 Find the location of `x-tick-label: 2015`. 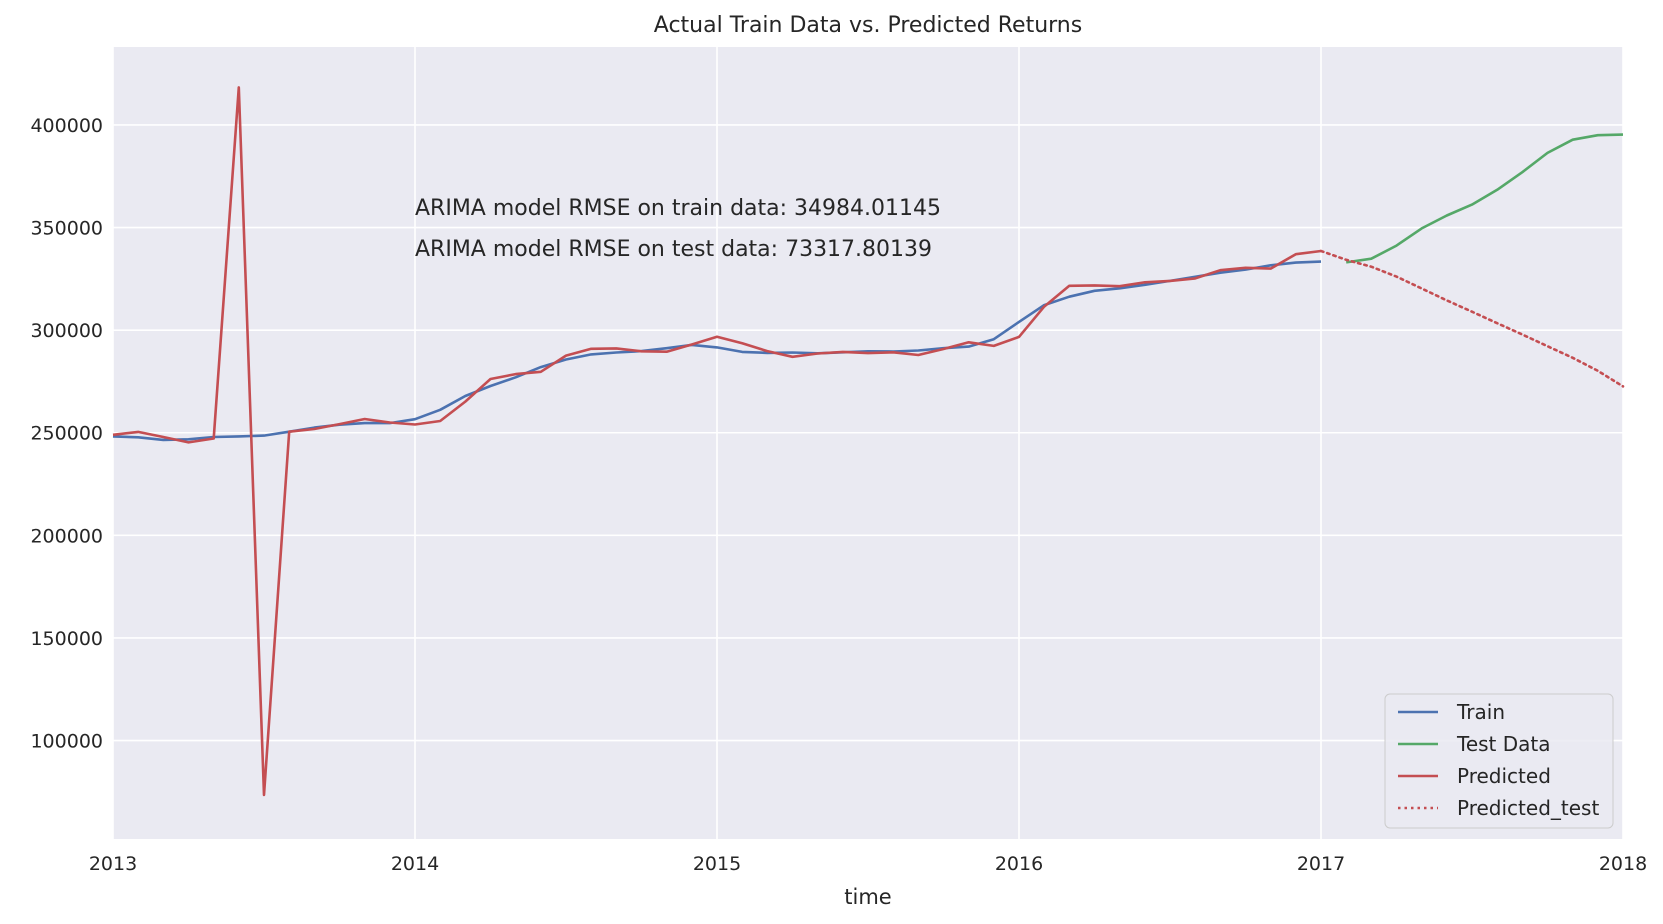

x-tick-label: 2015 is located at coordinates (717, 864).